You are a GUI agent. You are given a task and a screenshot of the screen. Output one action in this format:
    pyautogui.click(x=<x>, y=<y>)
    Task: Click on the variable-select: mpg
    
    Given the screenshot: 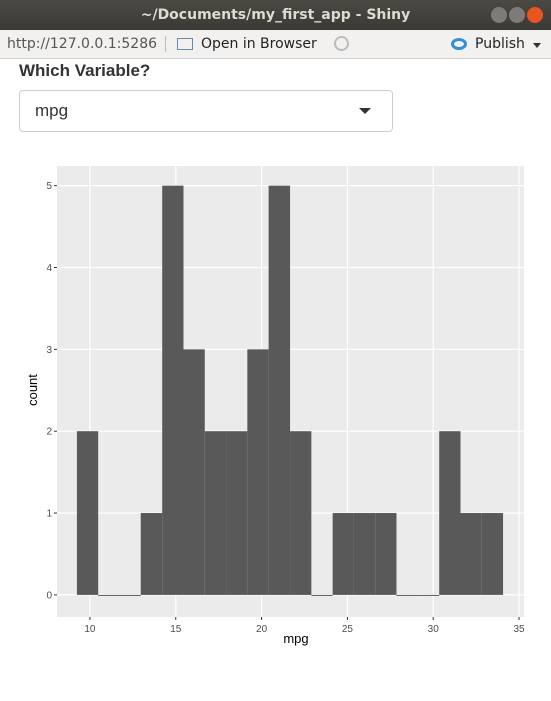 What is the action you would take?
    pyautogui.click(x=206, y=111)
    